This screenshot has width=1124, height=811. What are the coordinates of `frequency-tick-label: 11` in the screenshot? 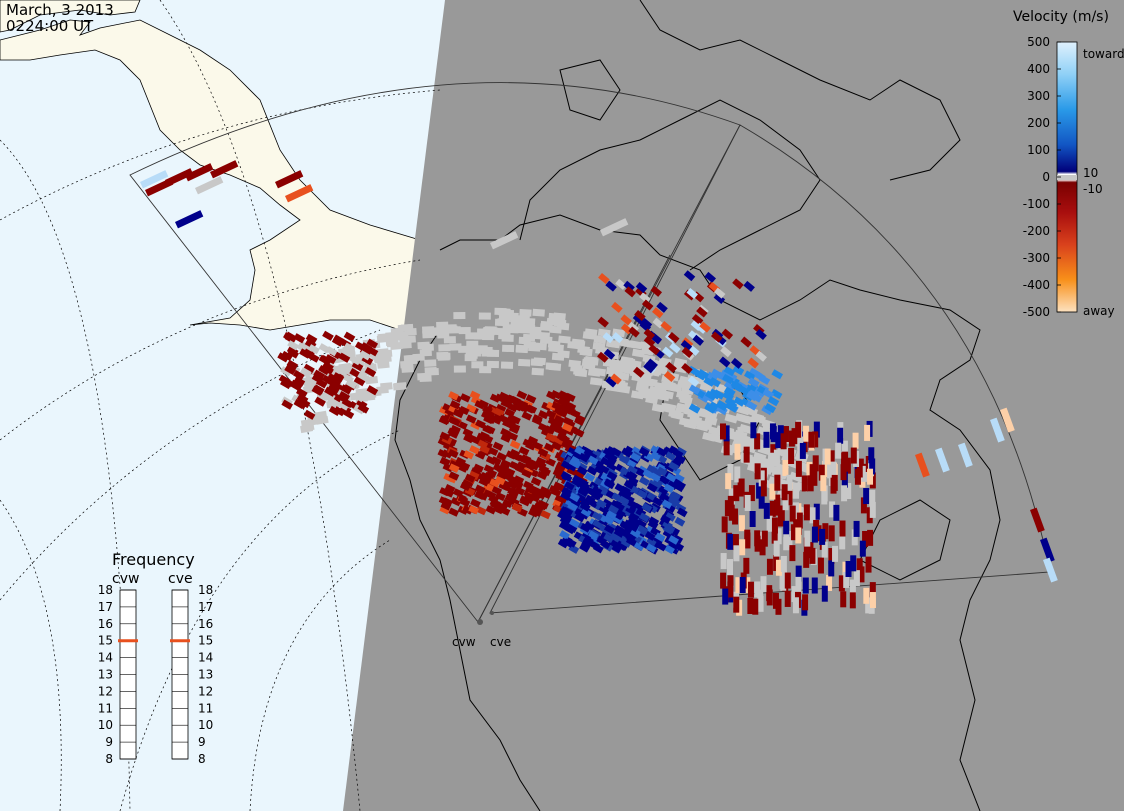 It's located at (205, 708).